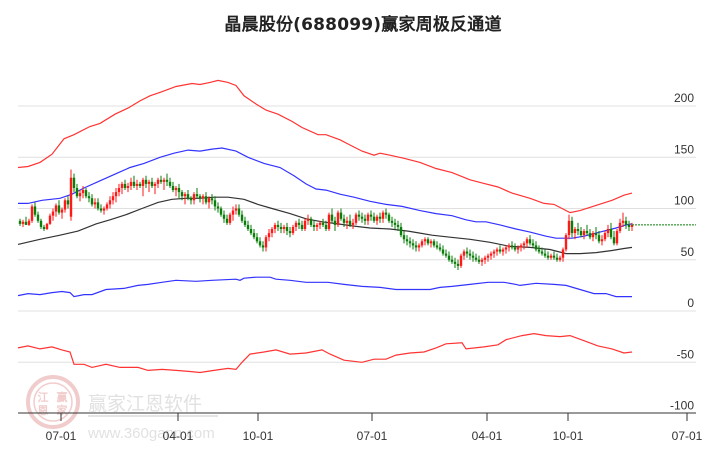  I want to click on svg-text: 江, so click(43, 397).